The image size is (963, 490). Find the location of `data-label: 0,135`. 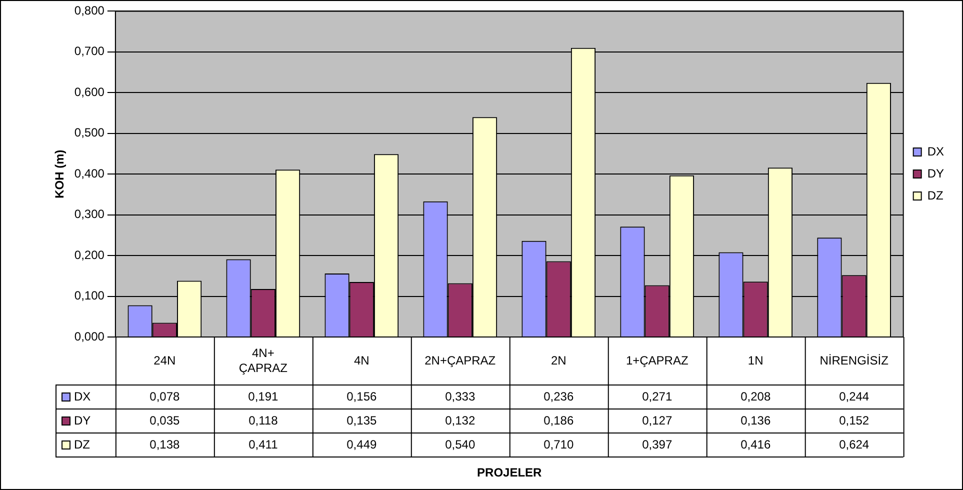

data-label: 0,135 is located at coordinates (361, 420).